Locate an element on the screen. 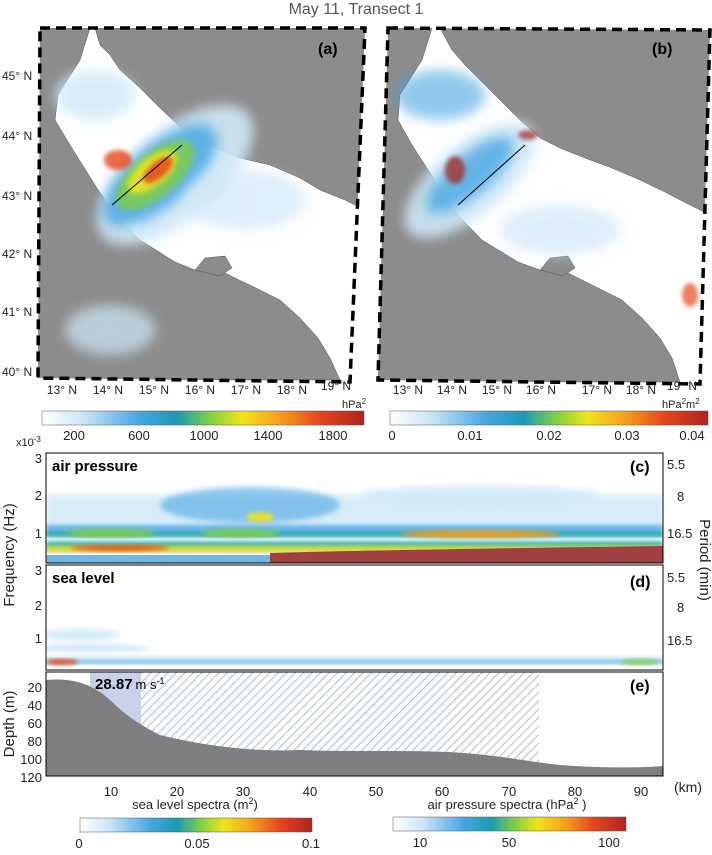 This screenshot has height=855, width=712. y-tick: 2 is located at coordinates (38, 495).